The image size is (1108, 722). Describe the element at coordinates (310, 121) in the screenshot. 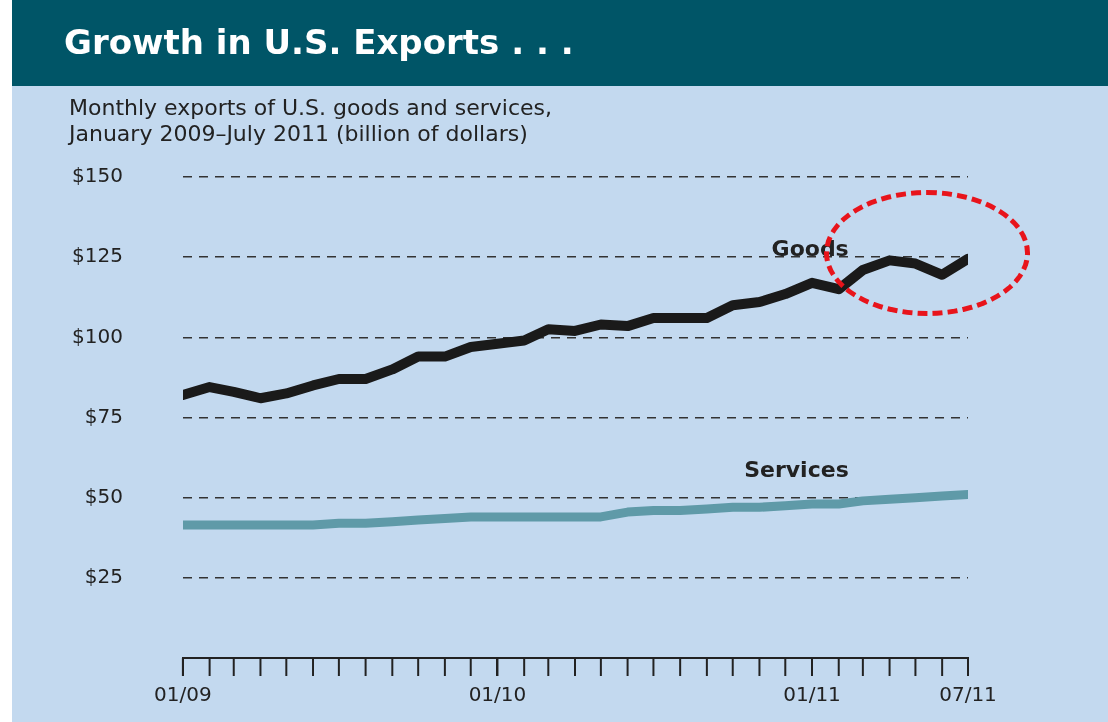

I see `chart-subtitle: Monthly exports of U.S. goods and services, January 2009–July 2011 (billion of dollars)` at that location.